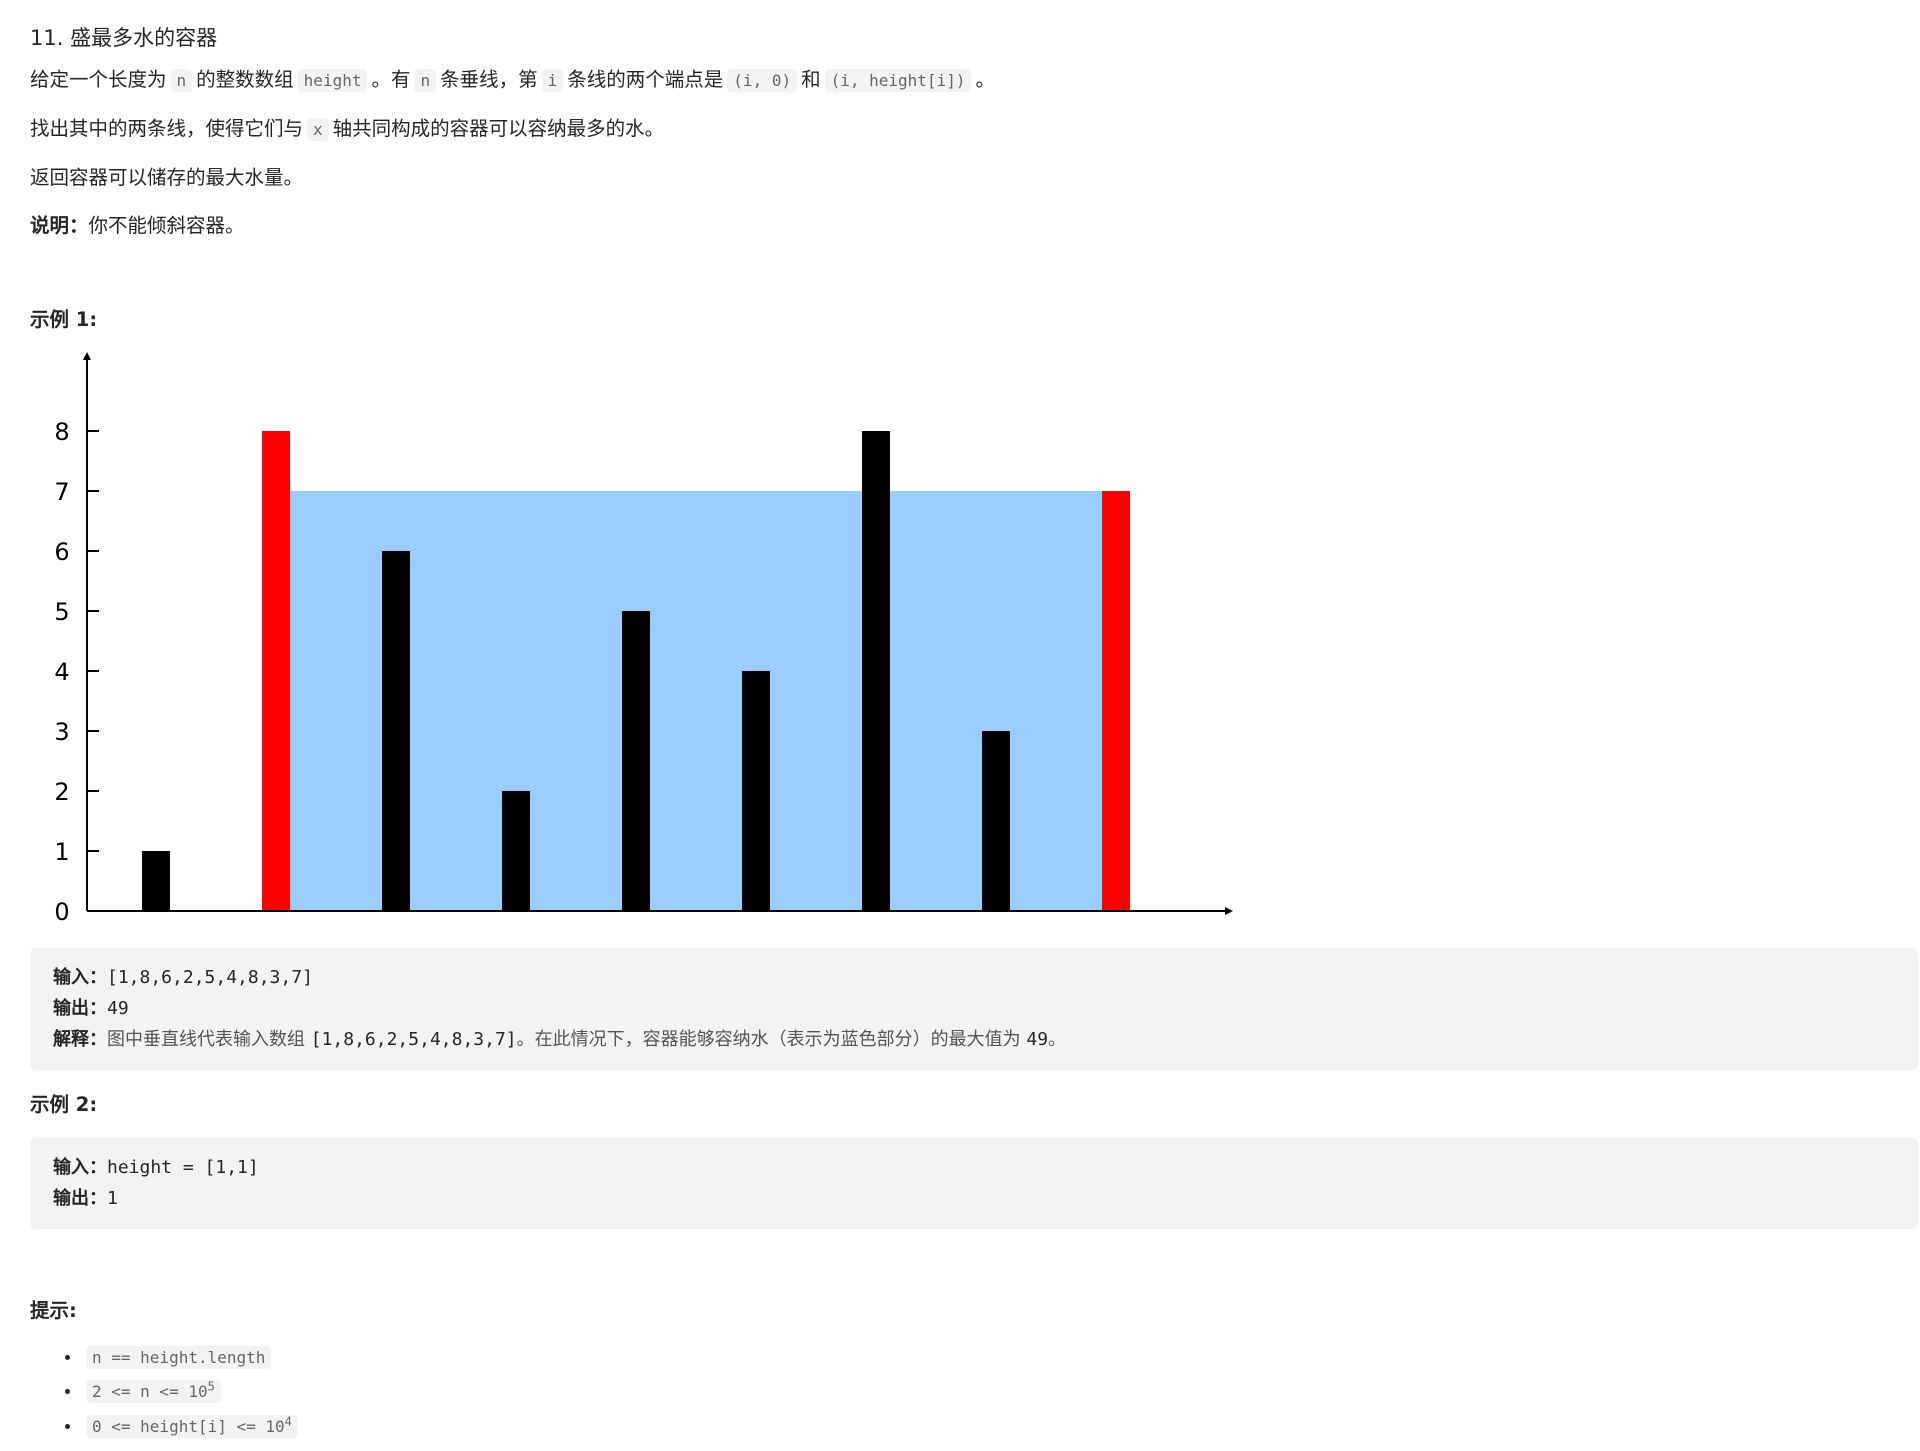 This screenshot has width=1920, height=1451. Describe the element at coordinates (61, 912) in the screenshot. I see `y-tick-label: 0` at that location.